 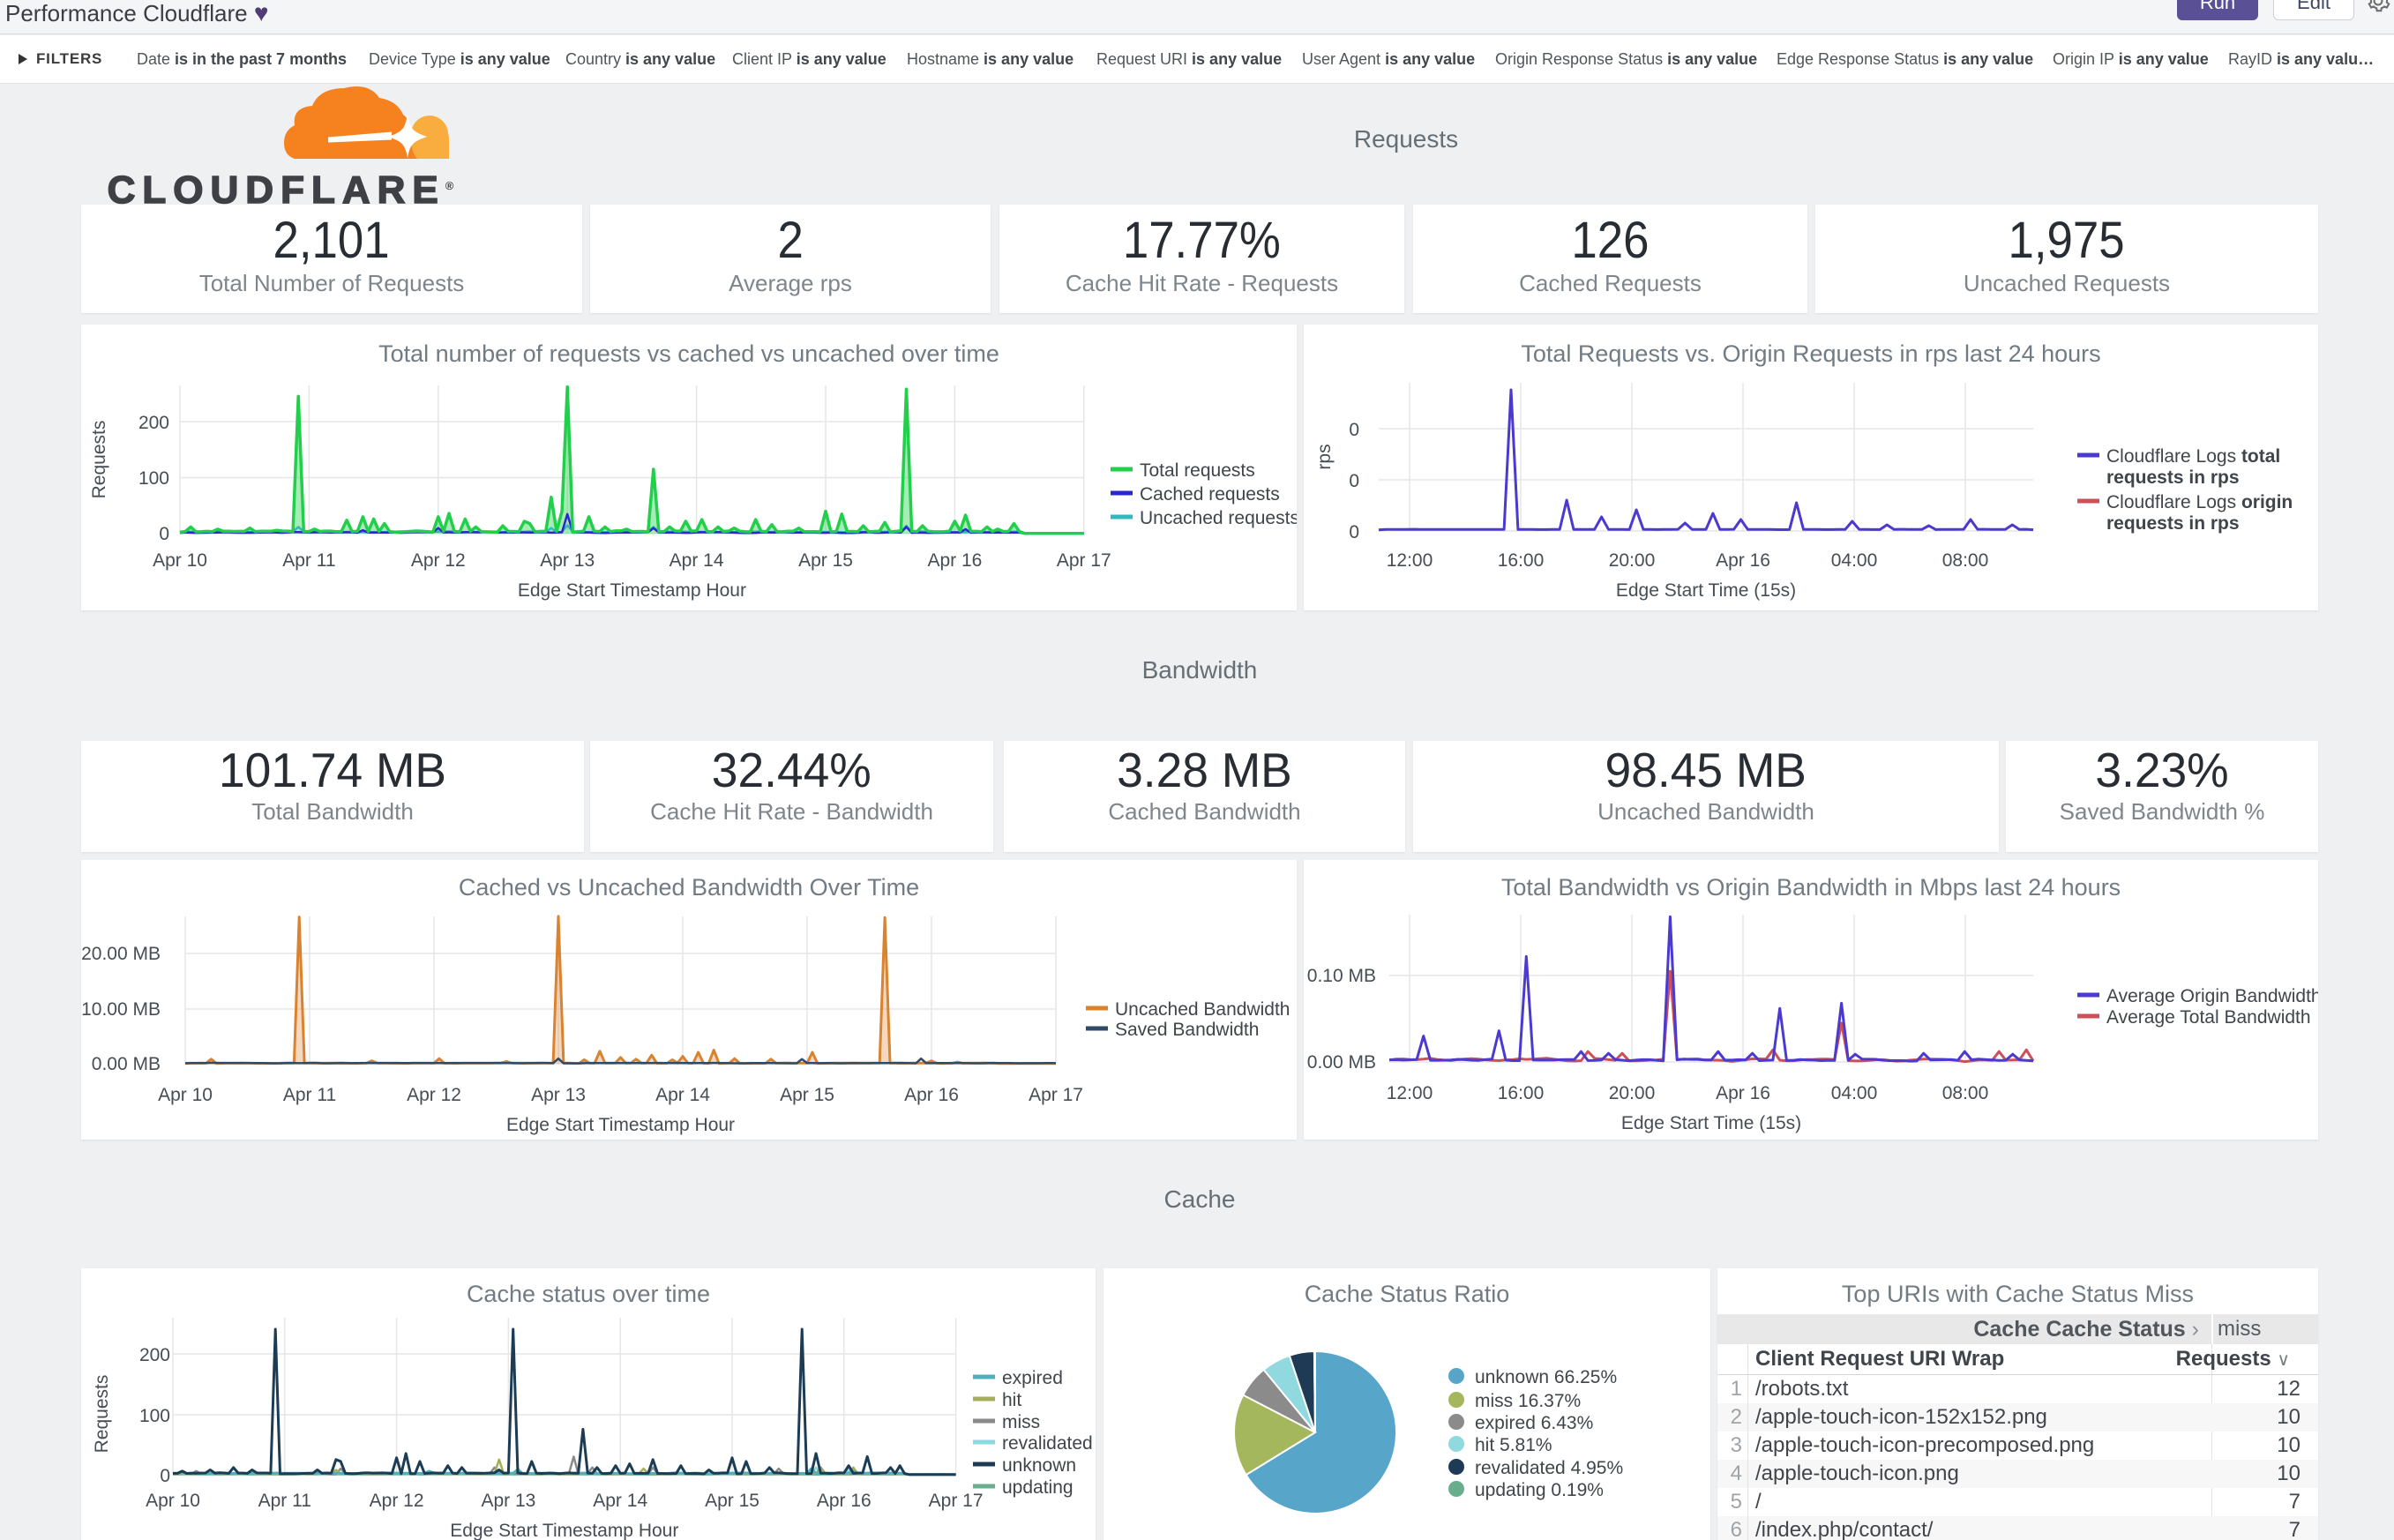 I want to click on svg-text: 10.00 MB, so click(x=121, y=1009).